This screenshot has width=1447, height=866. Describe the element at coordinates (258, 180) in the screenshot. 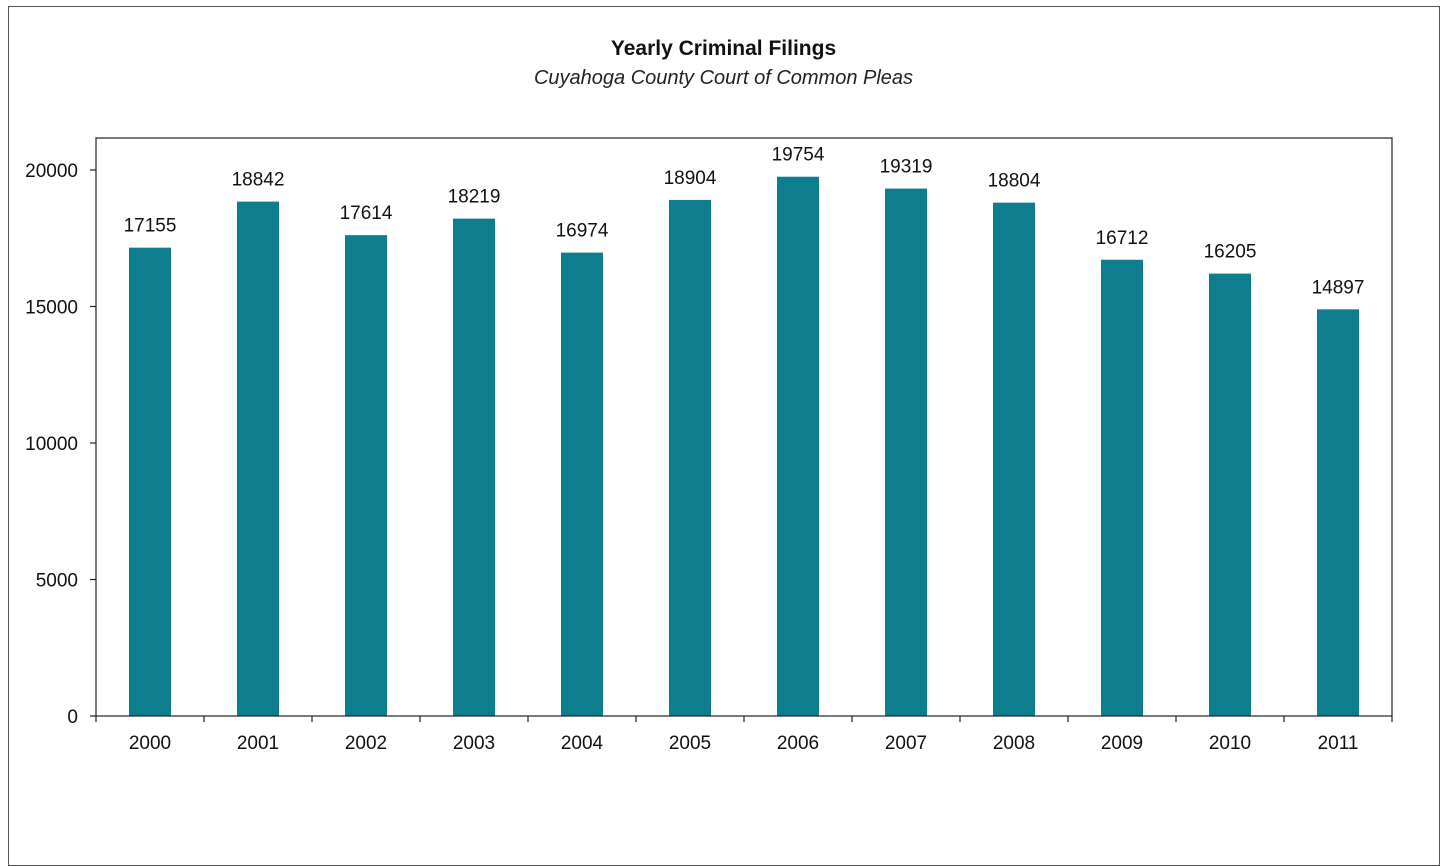

I see `data-label-2001: 18842` at that location.